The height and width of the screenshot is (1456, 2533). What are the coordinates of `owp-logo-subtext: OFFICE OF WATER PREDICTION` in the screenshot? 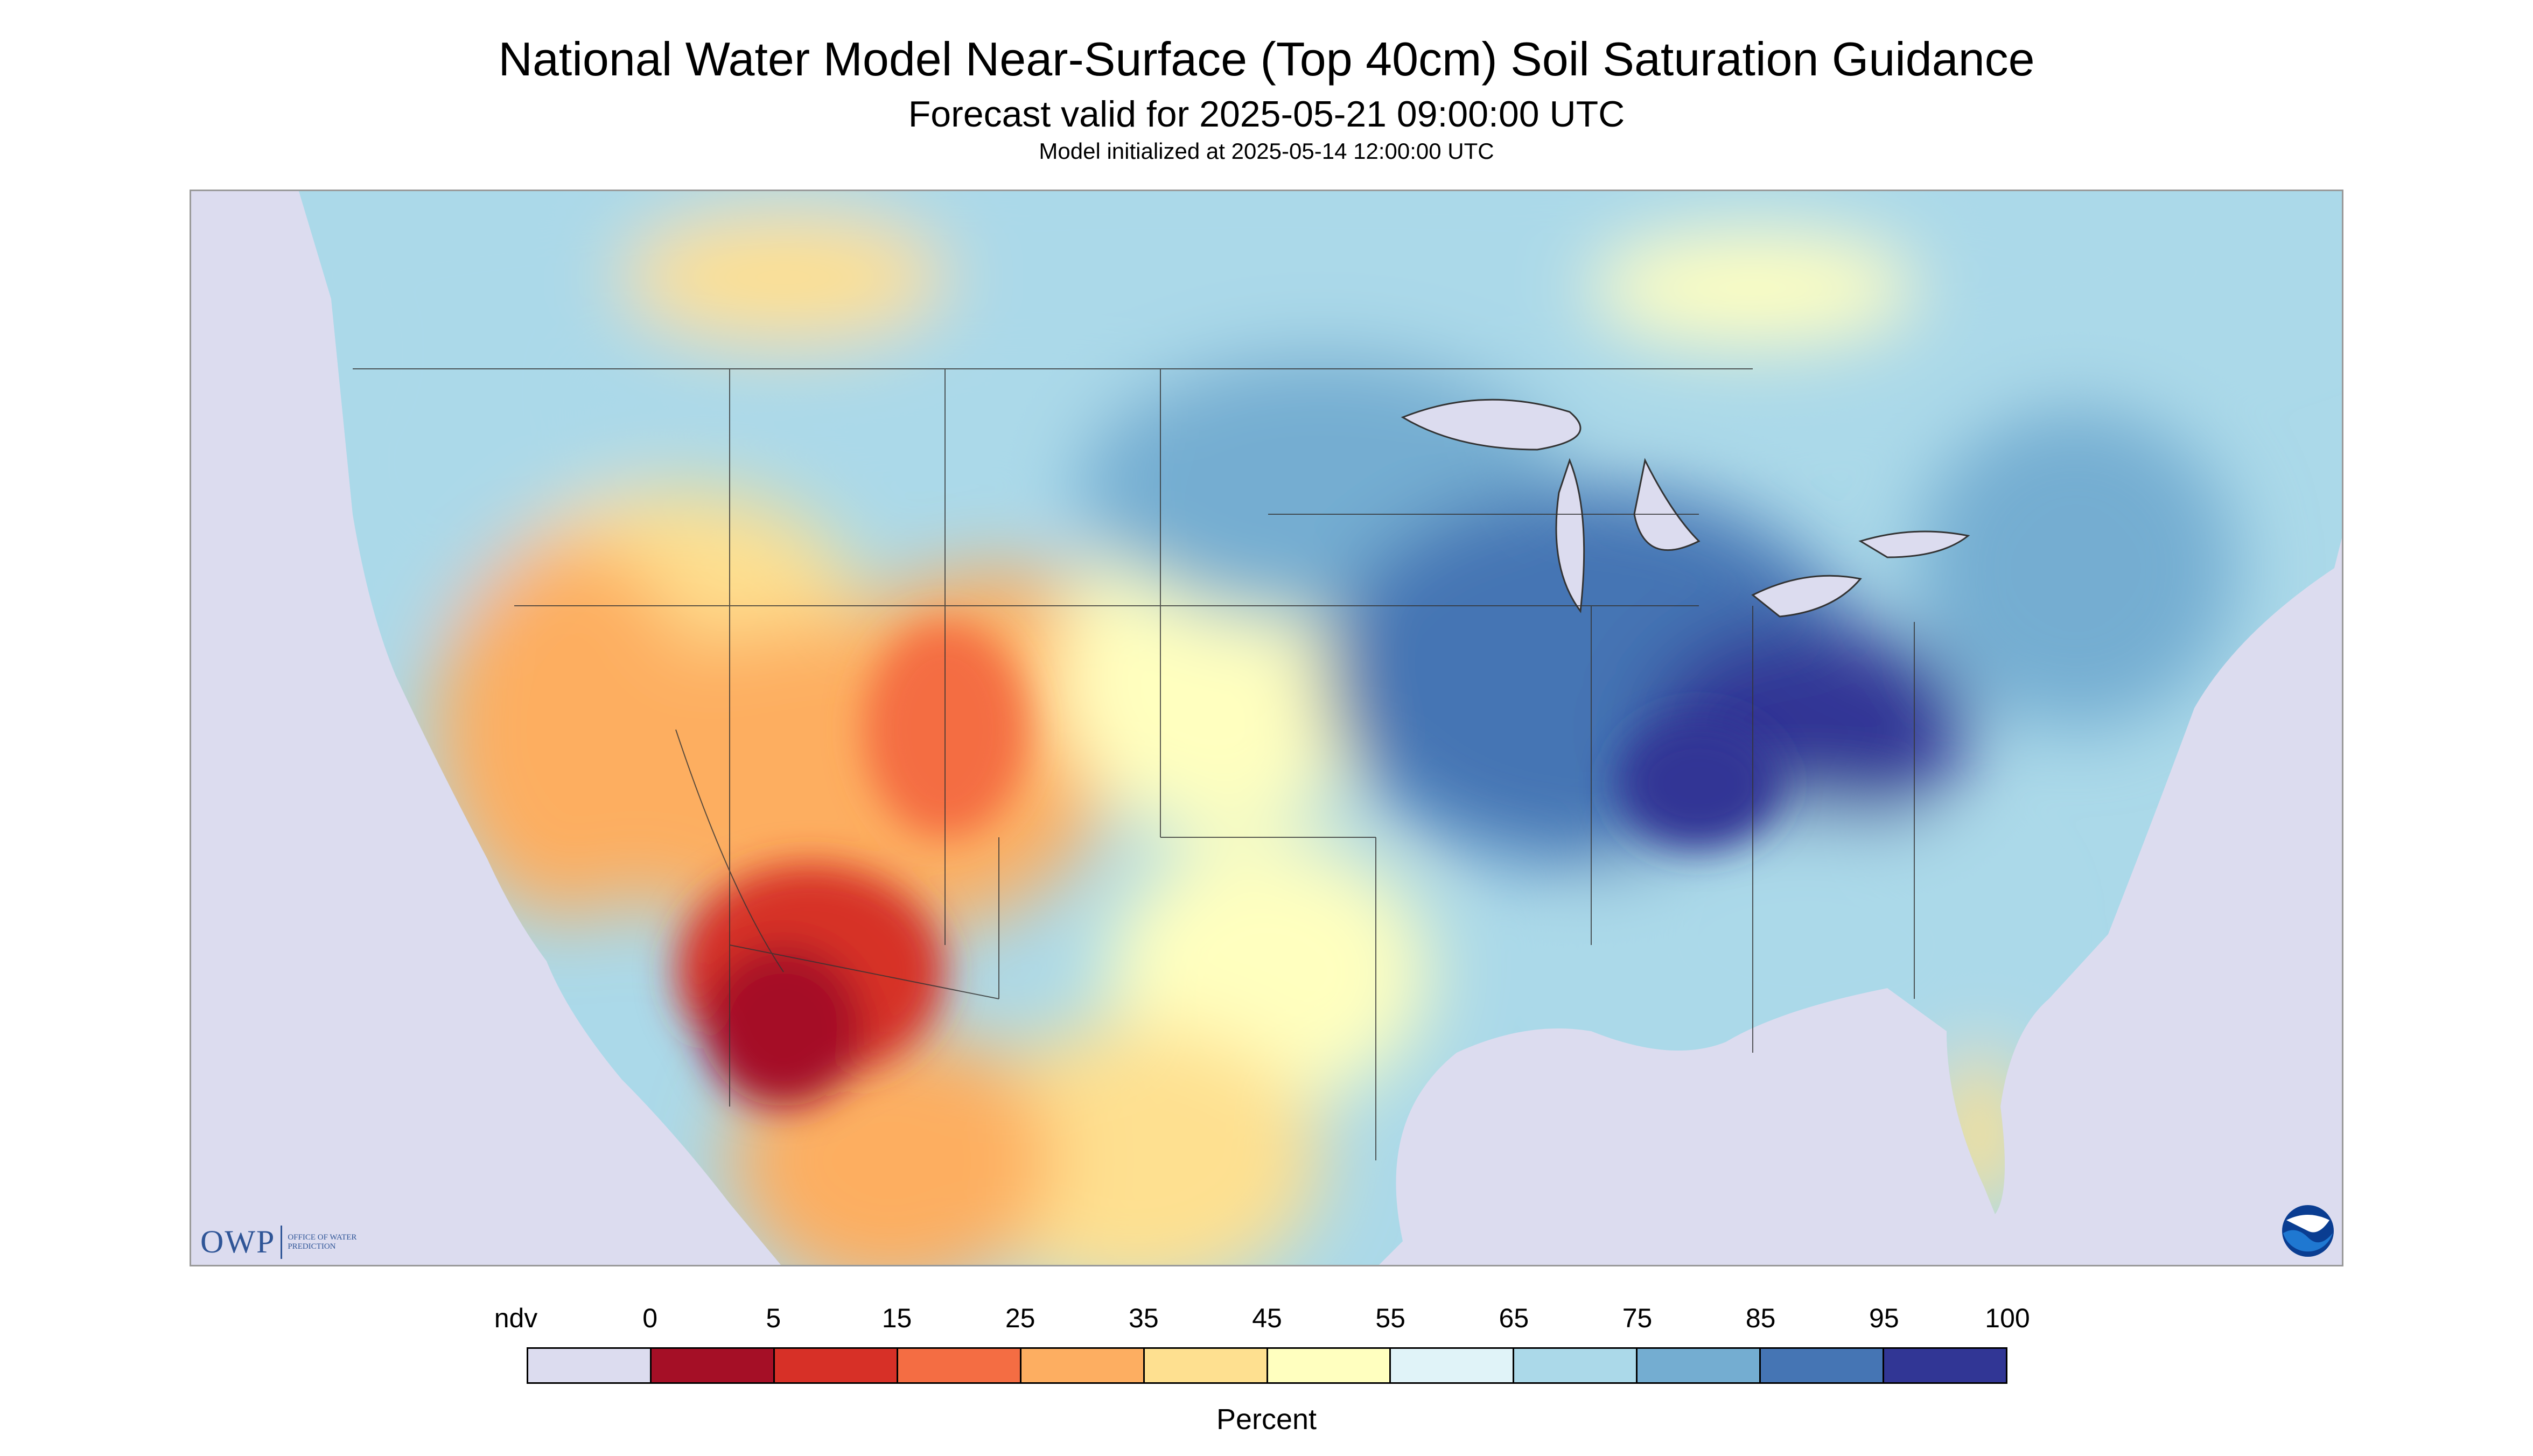 It's located at (323, 1242).